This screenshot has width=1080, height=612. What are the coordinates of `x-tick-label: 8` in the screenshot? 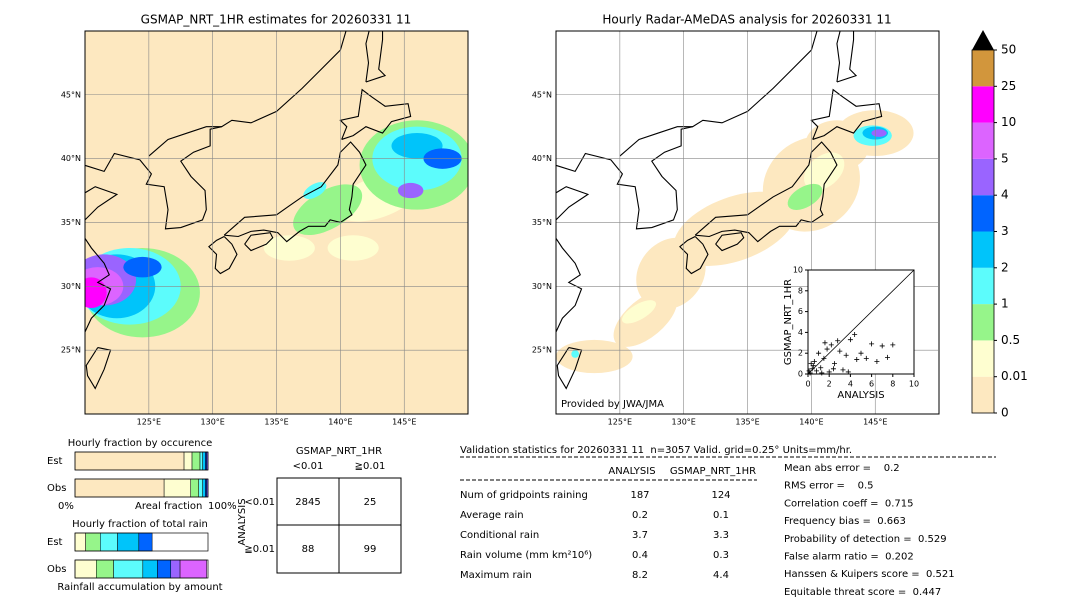 It's located at (892, 384).